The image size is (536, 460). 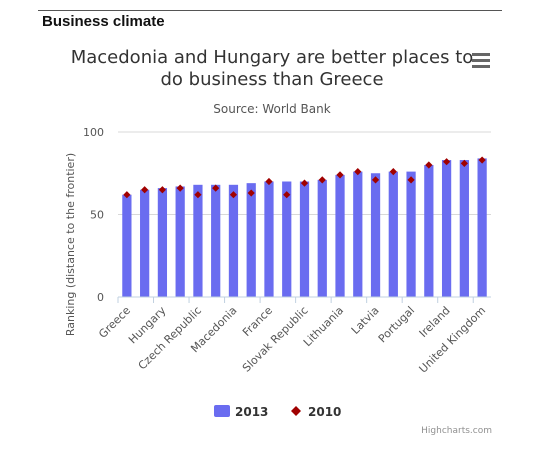 I want to click on legend-item-2013: 2013, so click(x=241, y=412).